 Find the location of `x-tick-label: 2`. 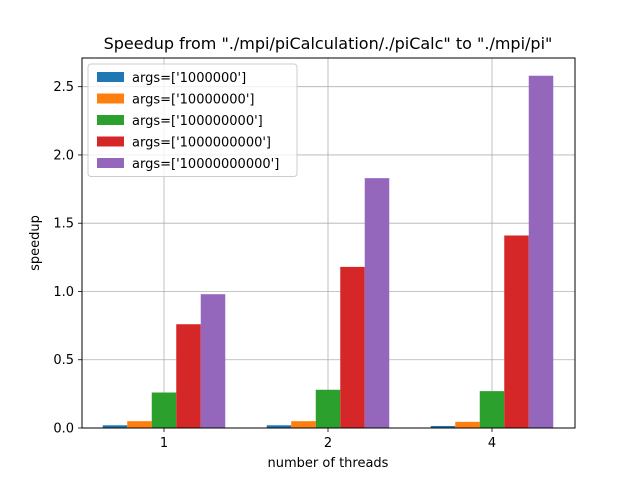

x-tick-label: 2 is located at coordinates (328, 443).